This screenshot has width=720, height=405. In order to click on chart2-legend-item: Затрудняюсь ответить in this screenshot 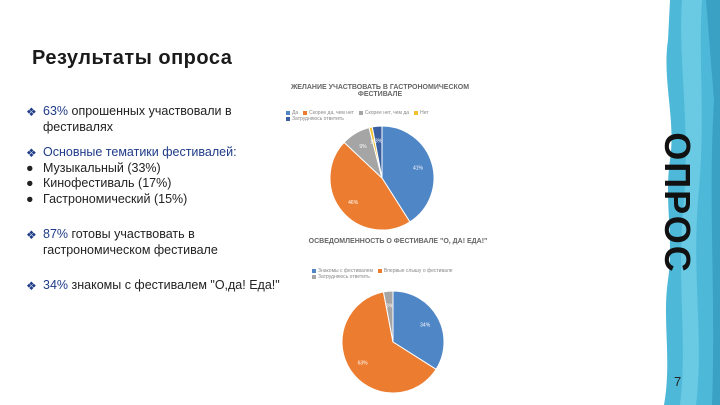, I will do `click(341, 277)`.